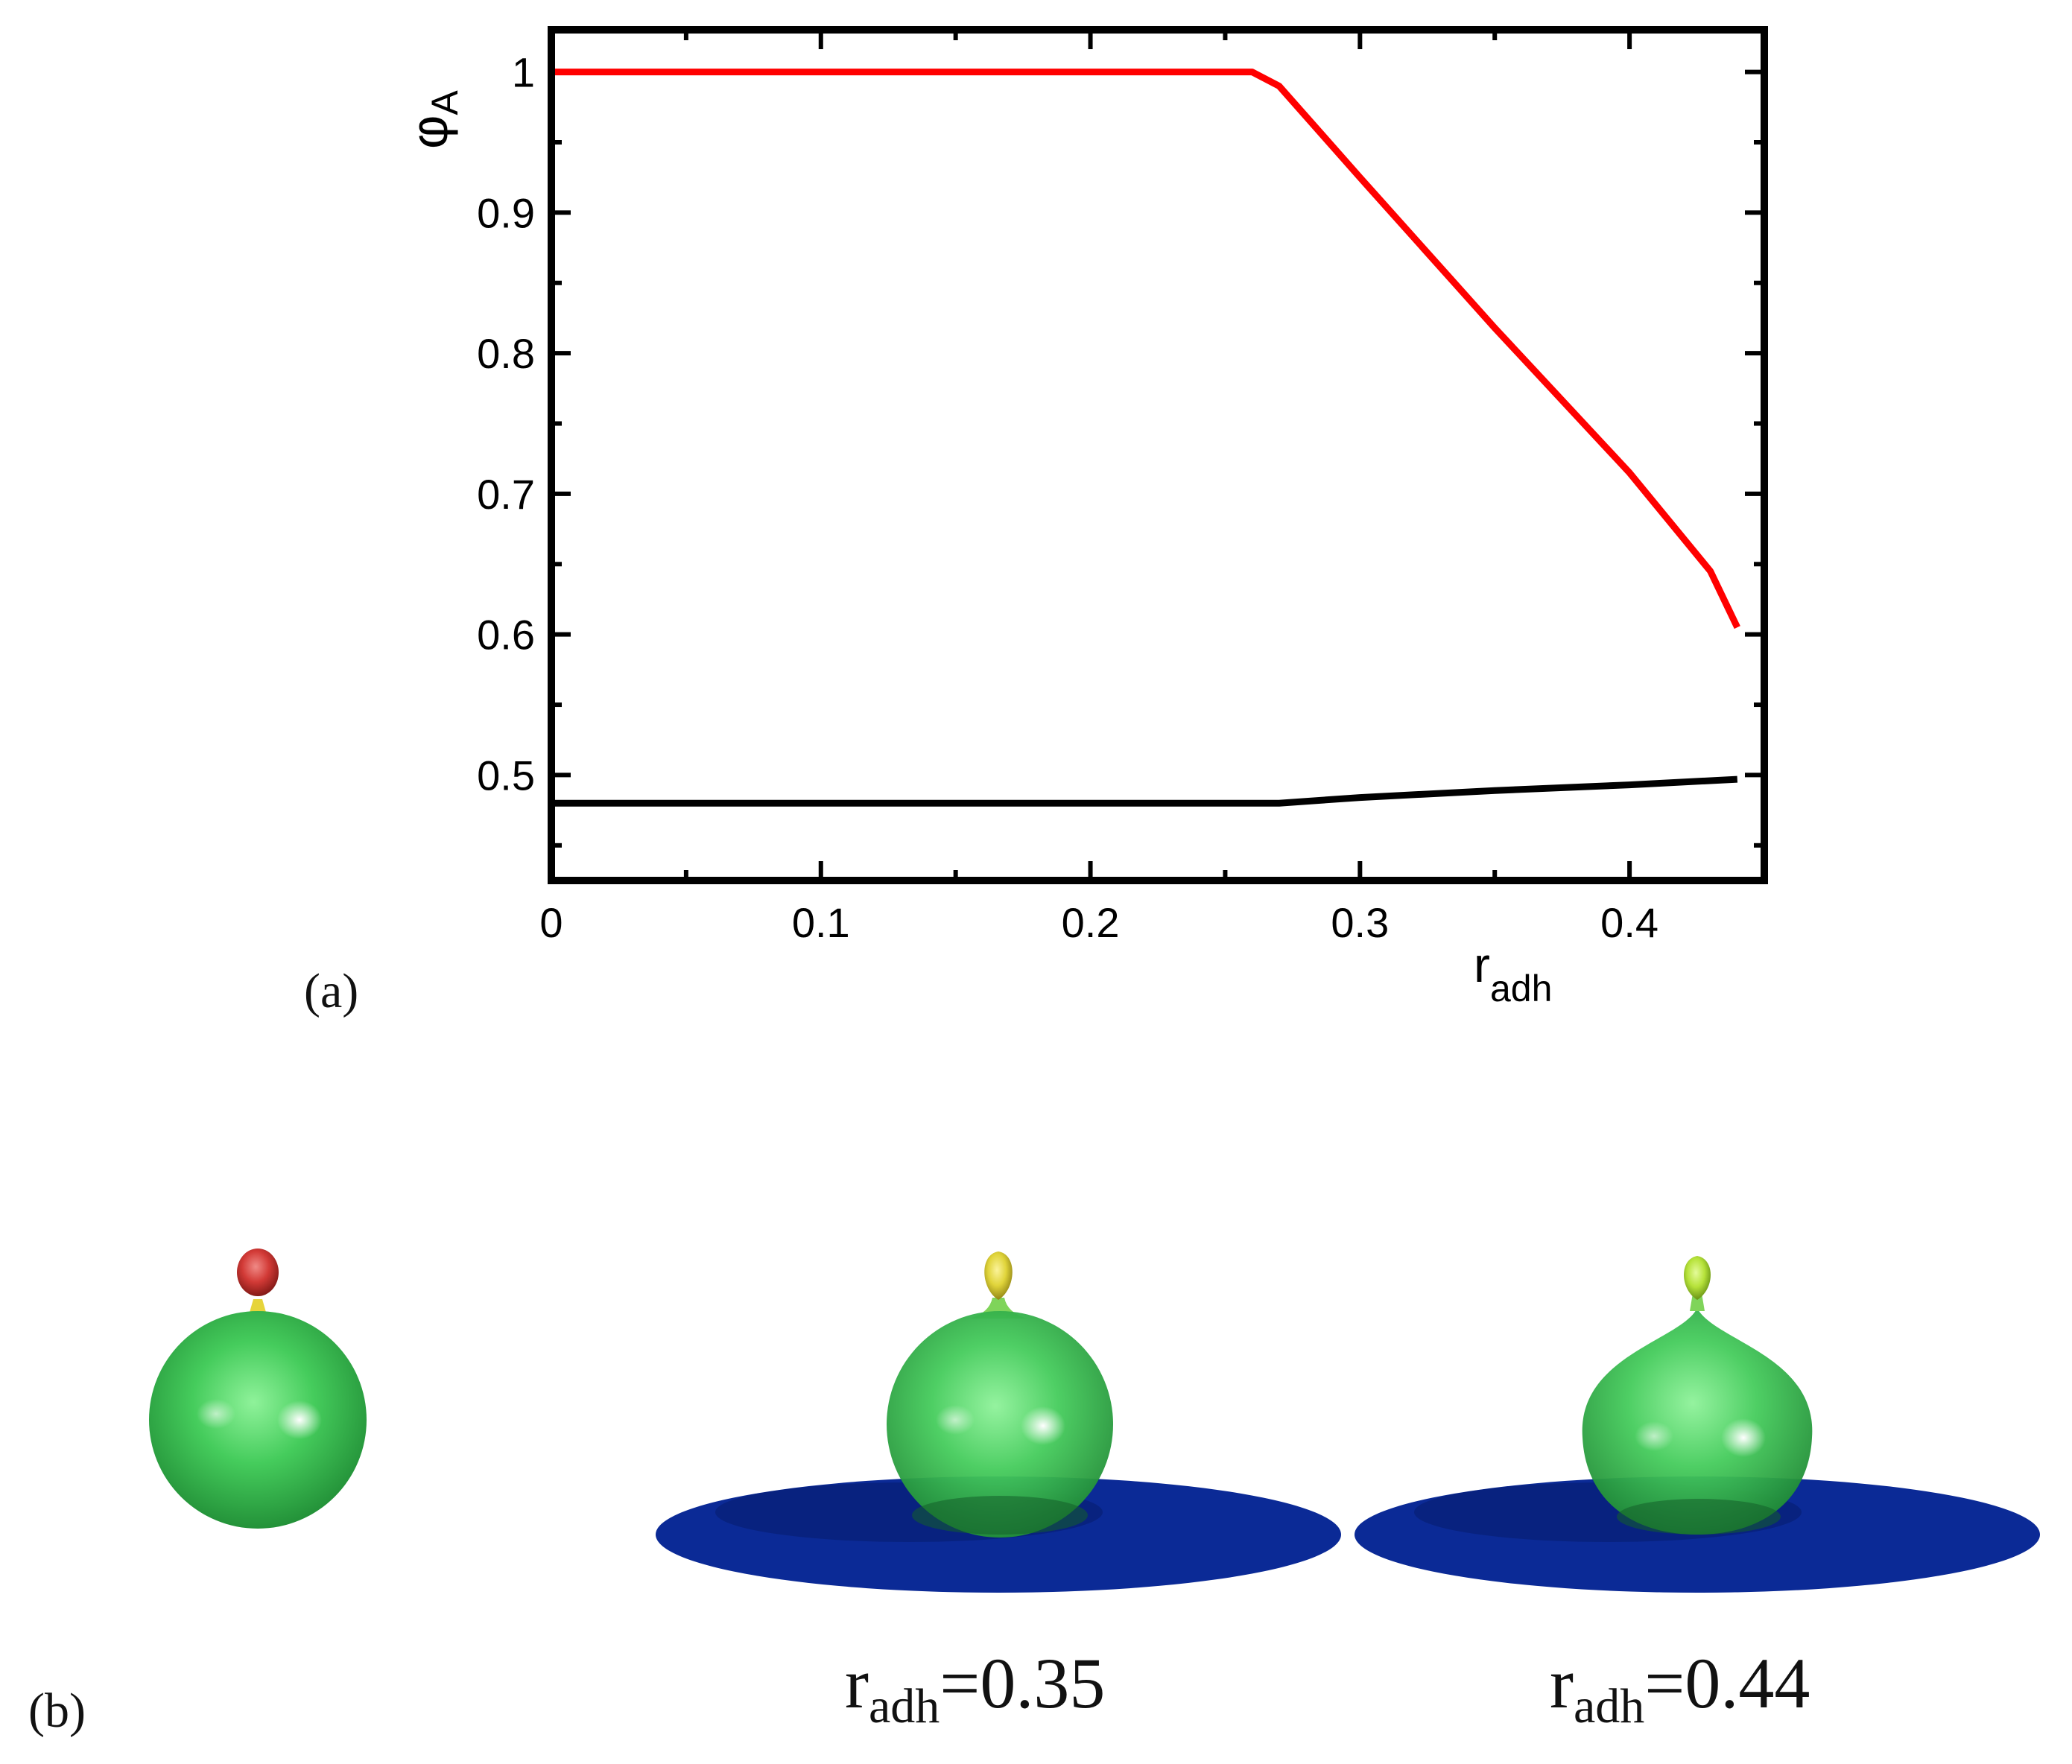 The image size is (2072, 1764). Describe the element at coordinates (506, 636) in the screenshot. I see `y-tick-label: 0.6` at that location.